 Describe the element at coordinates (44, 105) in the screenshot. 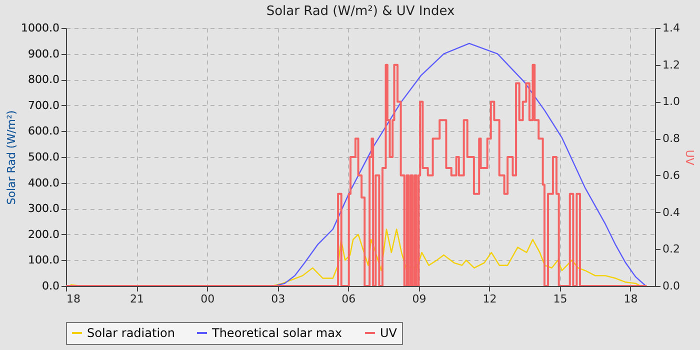

I see `y-tick-label: 700.0` at that location.